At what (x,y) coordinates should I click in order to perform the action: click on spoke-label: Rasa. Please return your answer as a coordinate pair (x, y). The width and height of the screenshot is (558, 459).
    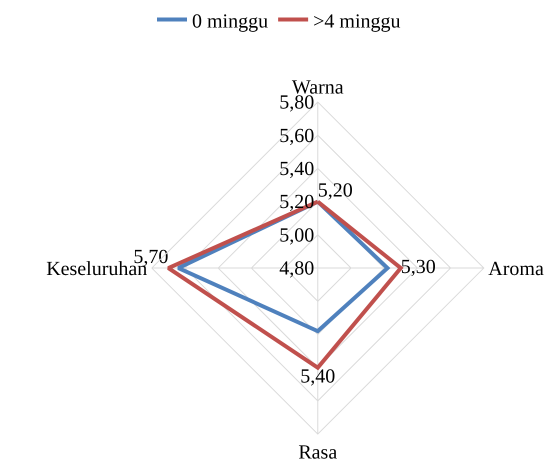
    Looking at the image, I should click on (318, 450).